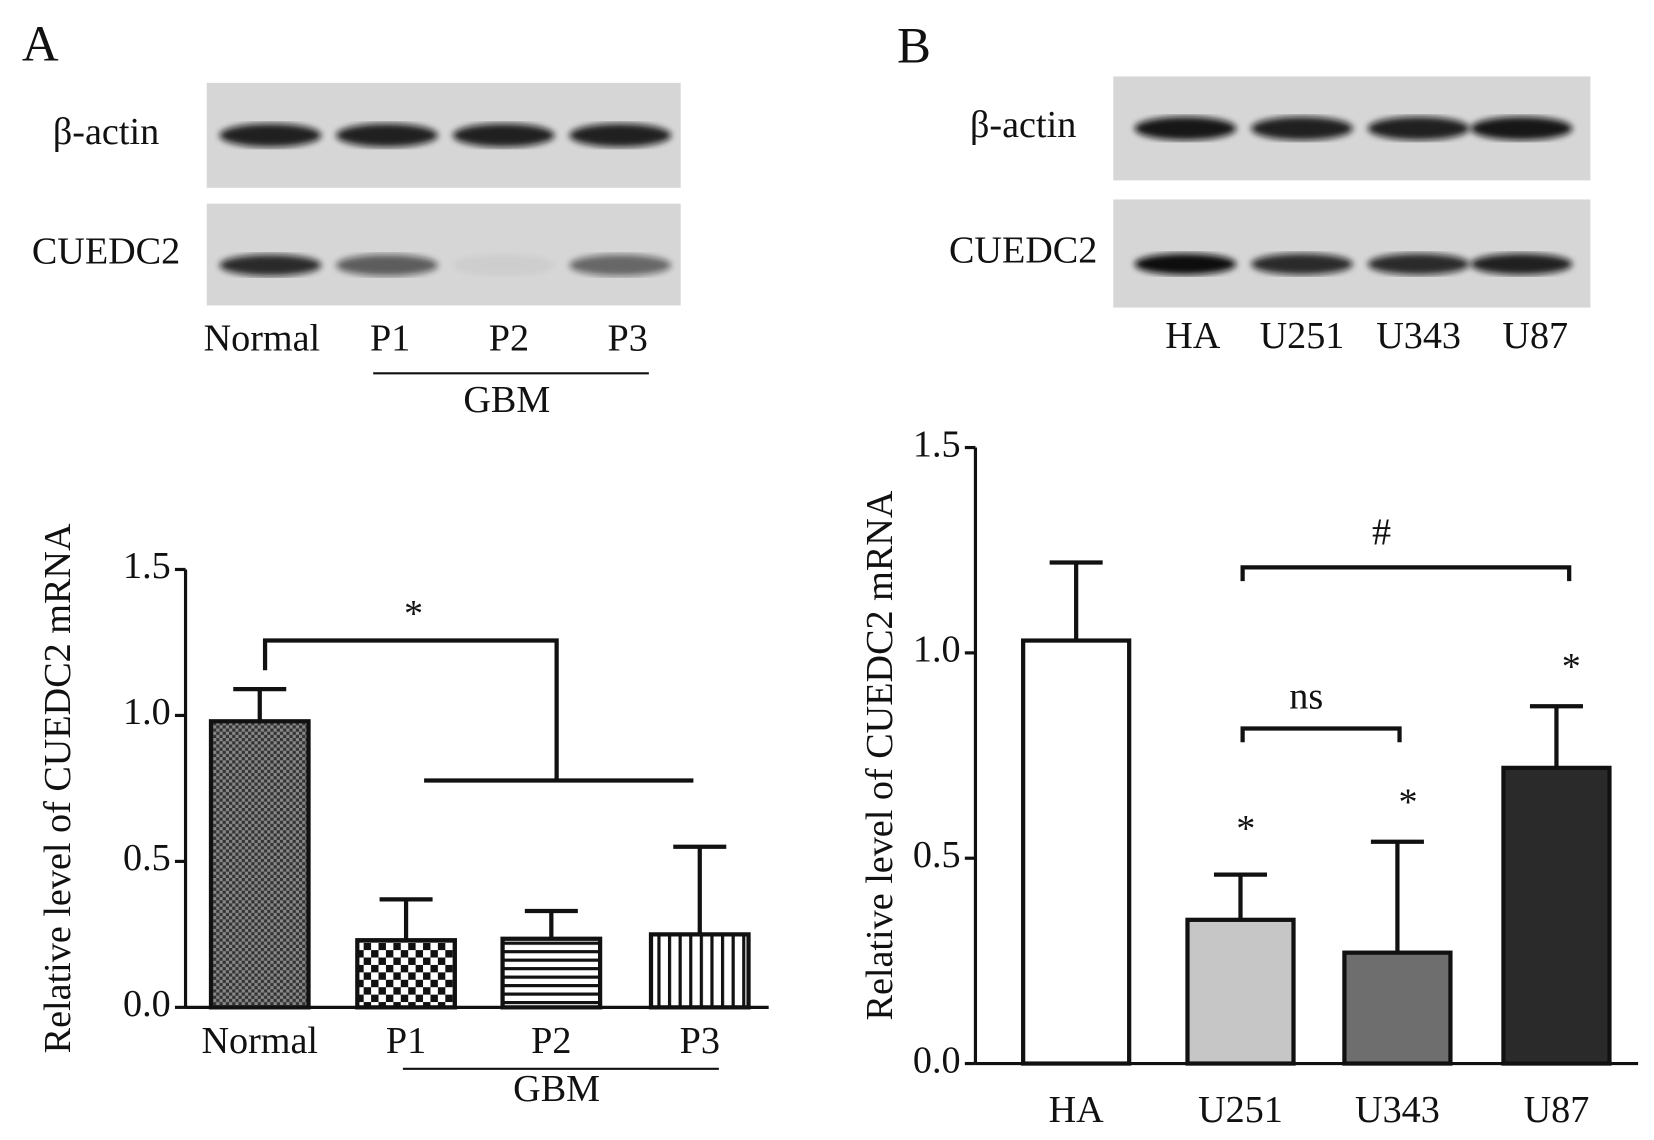 The height and width of the screenshot is (1140, 1654). I want to click on blot-lane-label: P3, so click(628, 338).